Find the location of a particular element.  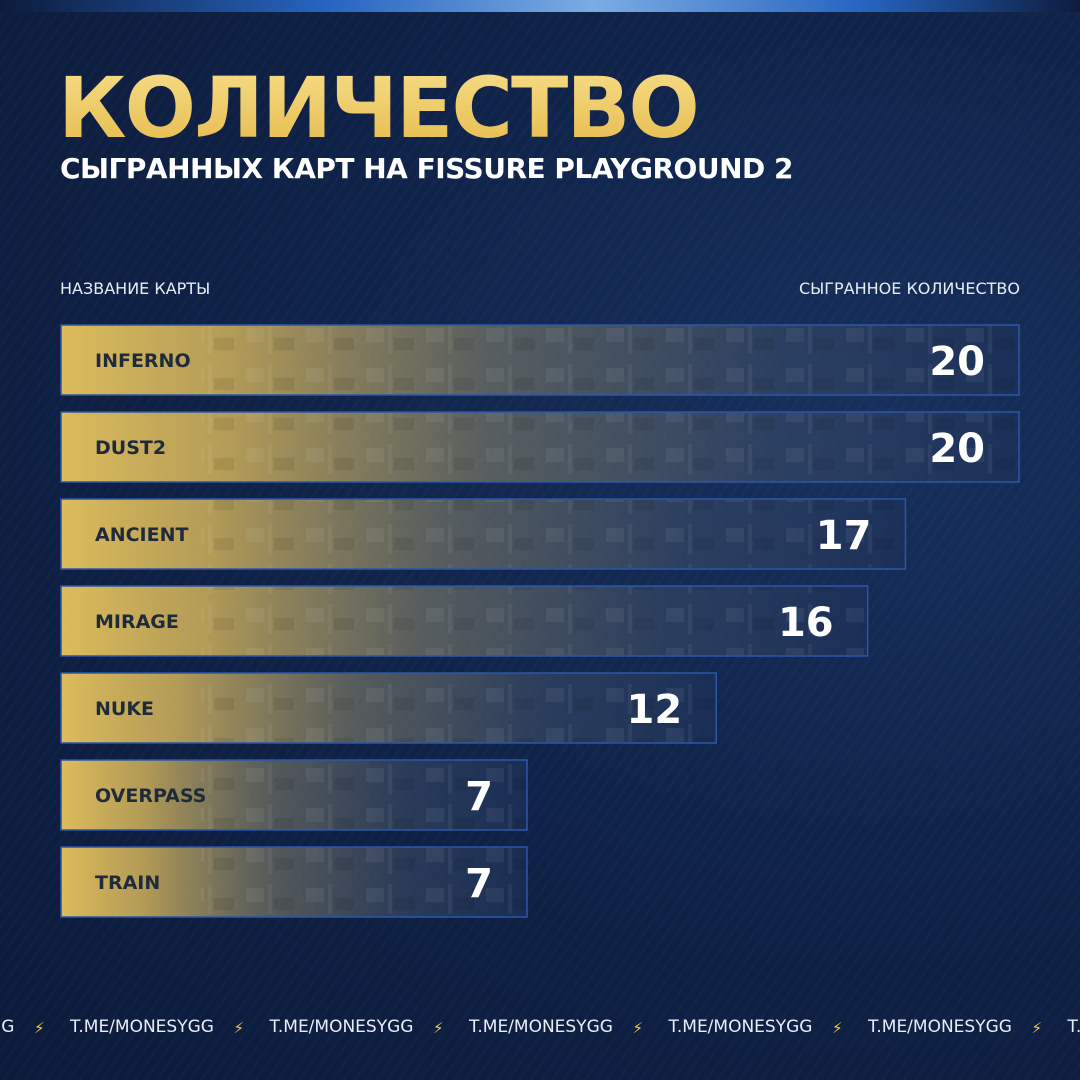

column-header-map-name: НАЗВАНИЕ КАРТЫ is located at coordinates (135, 288).